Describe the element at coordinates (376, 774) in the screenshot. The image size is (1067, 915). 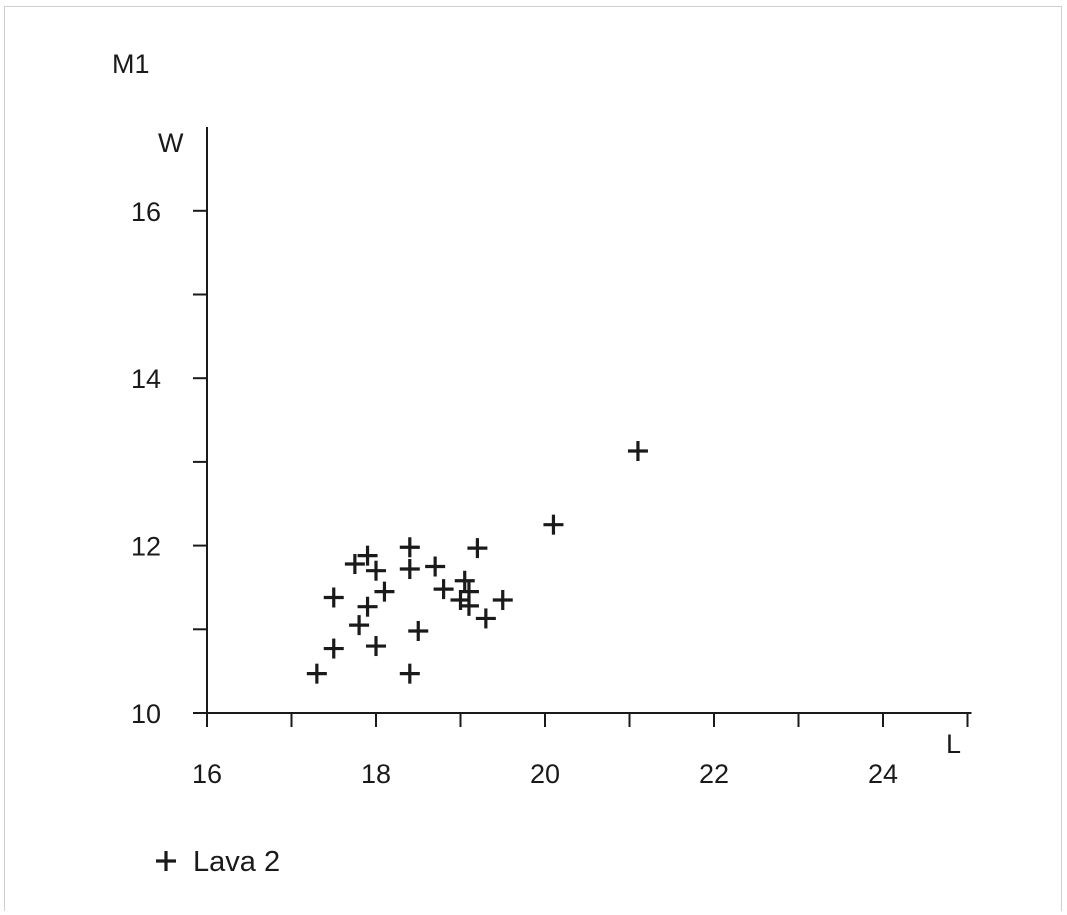
I see `x-tick-label: 18` at that location.